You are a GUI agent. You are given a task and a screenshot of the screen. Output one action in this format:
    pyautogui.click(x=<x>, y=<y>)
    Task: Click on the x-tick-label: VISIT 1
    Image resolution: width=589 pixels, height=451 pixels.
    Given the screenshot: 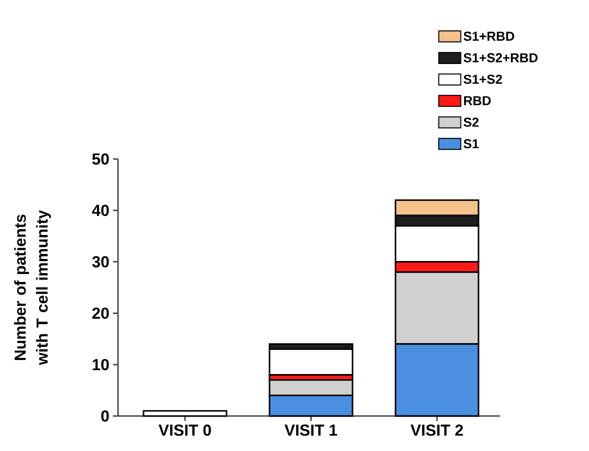 What is the action you would take?
    pyautogui.click(x=311, y=430)
    